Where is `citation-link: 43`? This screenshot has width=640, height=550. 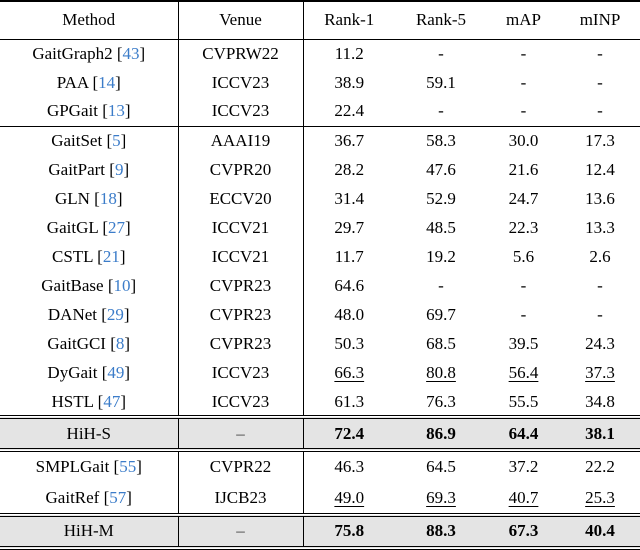 citation-link: 43 is located at coordinates (131, 53).